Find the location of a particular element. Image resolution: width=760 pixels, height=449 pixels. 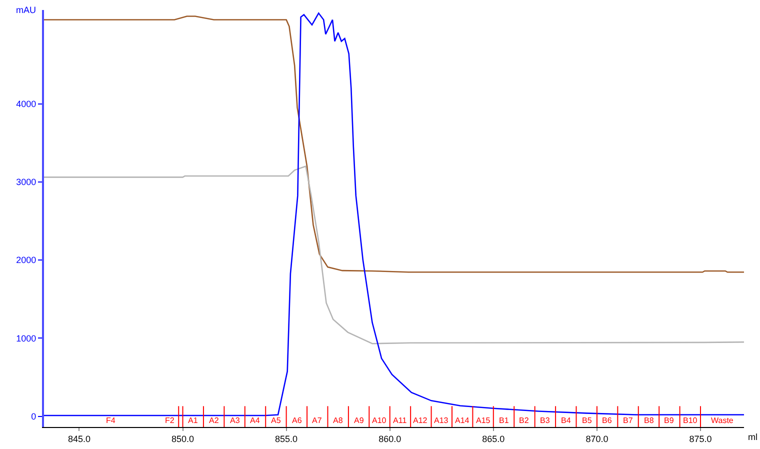

ref-line-label: B6 is located at coordinates (607, 420).